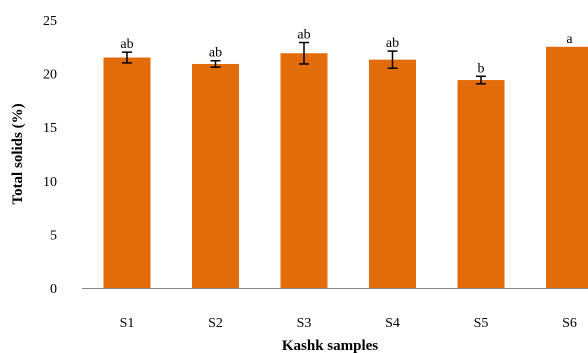  I want to click on y-tick-label: 5, so click(53, 235).